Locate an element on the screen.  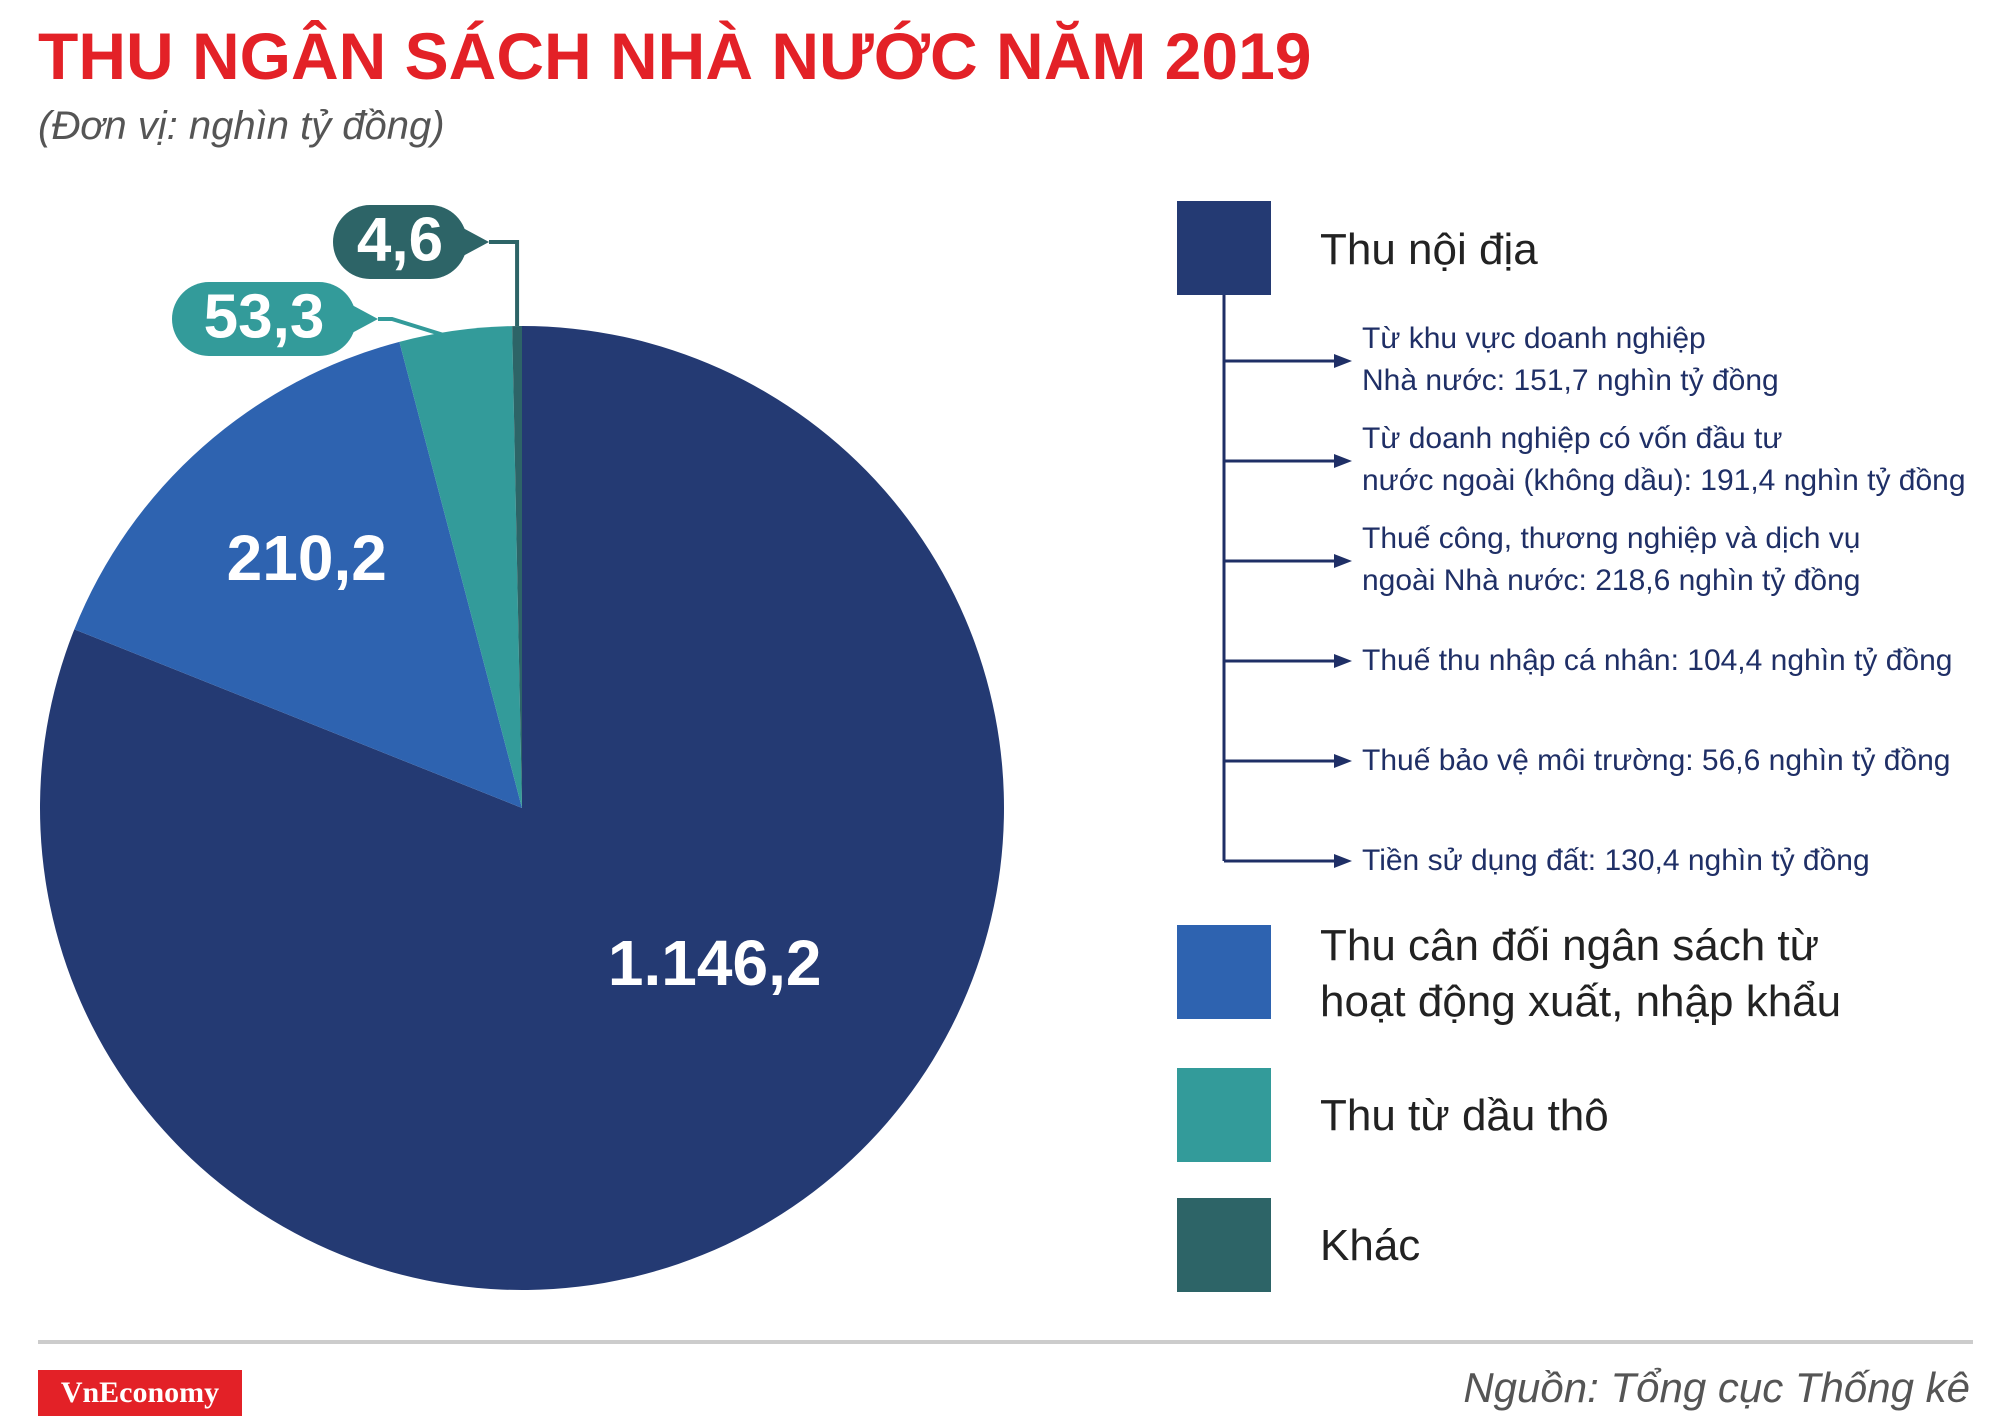
callout-value: 4,6 is located at coordinates (400, 239).